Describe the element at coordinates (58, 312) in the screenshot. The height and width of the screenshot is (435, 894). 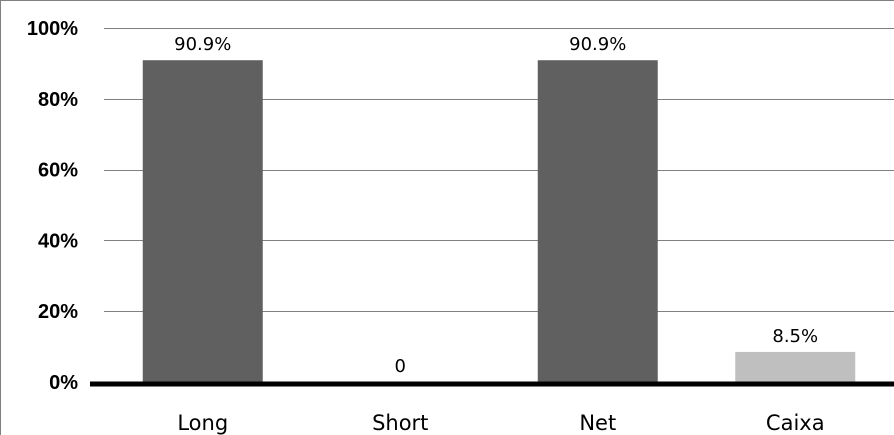
I see `y-tick-label: 20%` at that location.